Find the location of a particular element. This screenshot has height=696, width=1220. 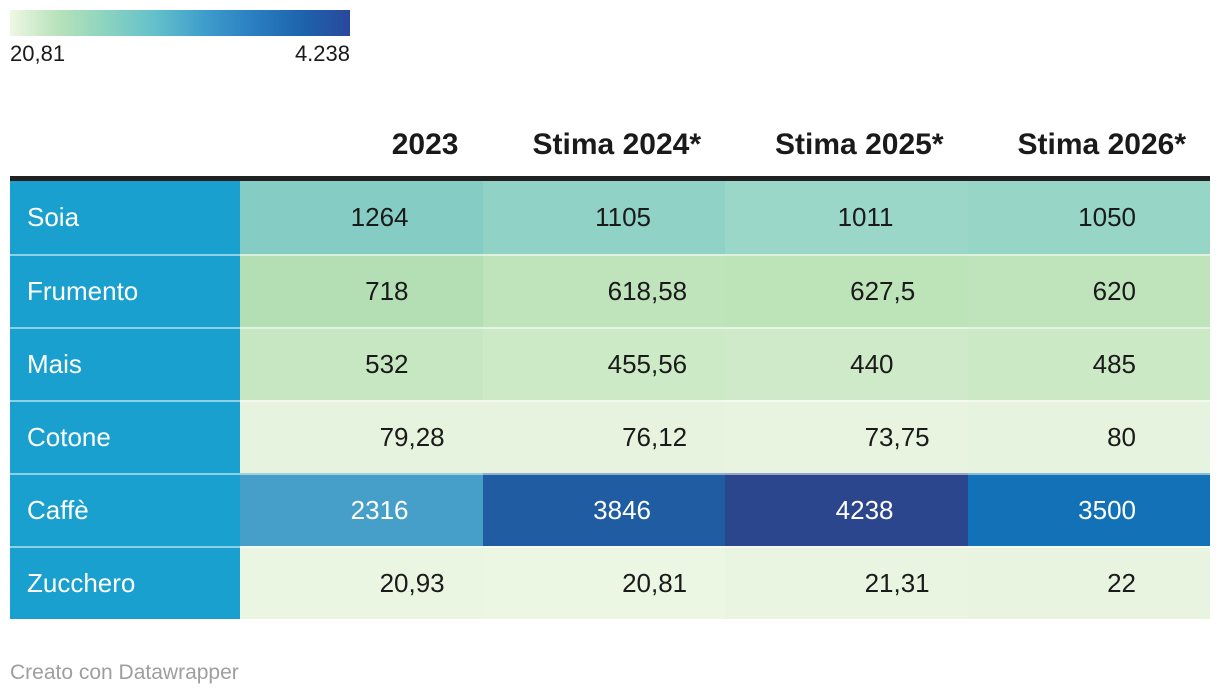

attribution: Creato con Datawrapper is located at coordinates (615, 673).